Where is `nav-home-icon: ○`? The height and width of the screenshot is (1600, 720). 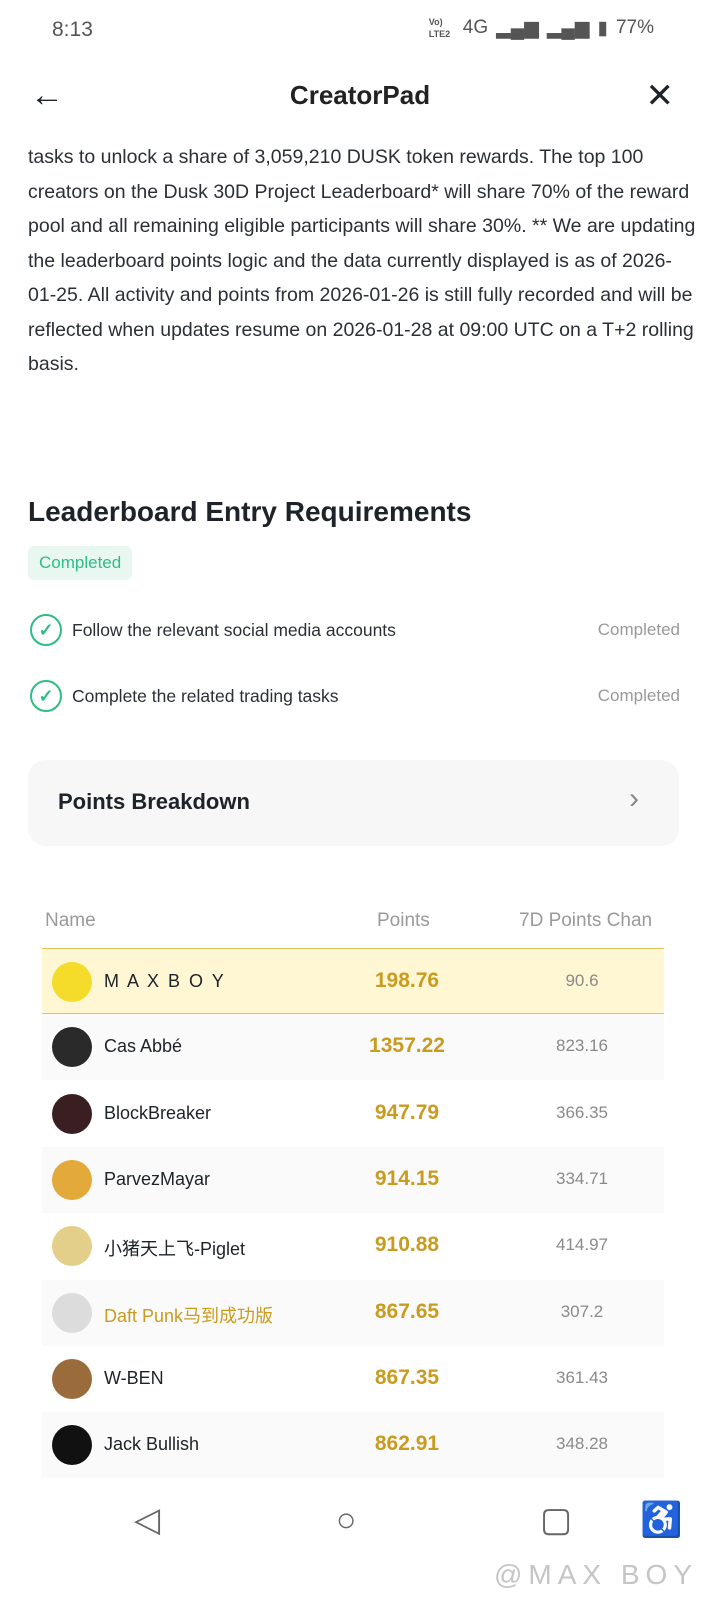 nav-home-icon: ○ is located at coordinates (346, 1520).